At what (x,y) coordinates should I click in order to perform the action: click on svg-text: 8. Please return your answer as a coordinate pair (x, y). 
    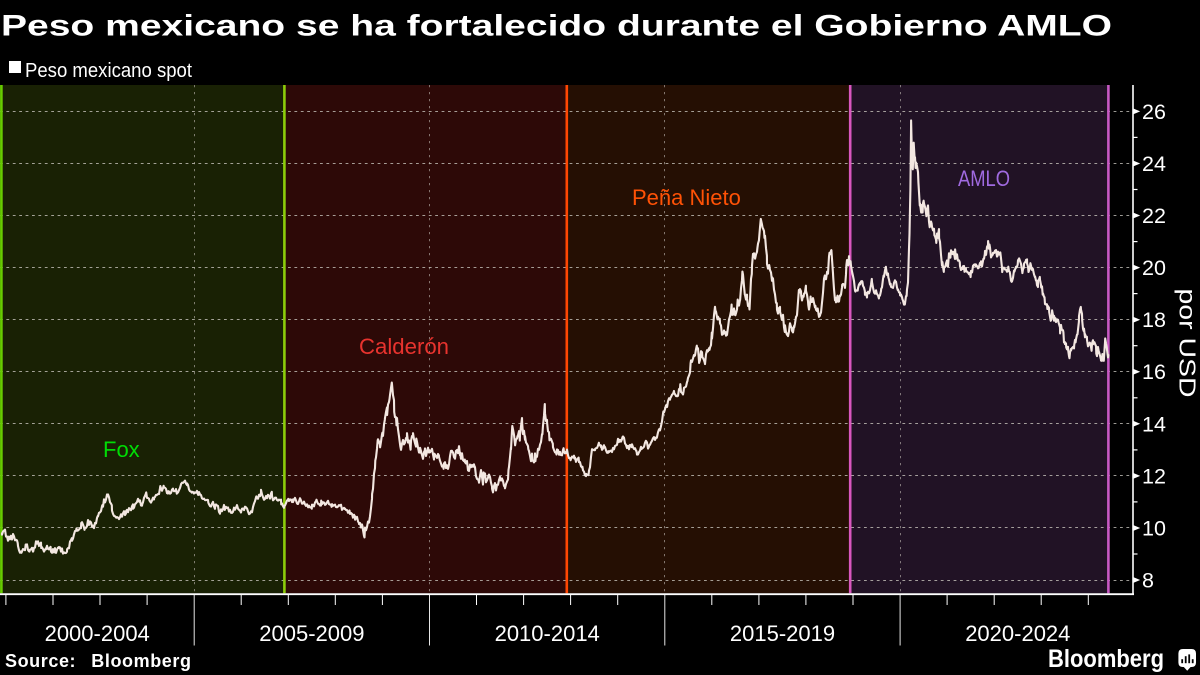
    Looking at the image, I should click on (1148, 581).